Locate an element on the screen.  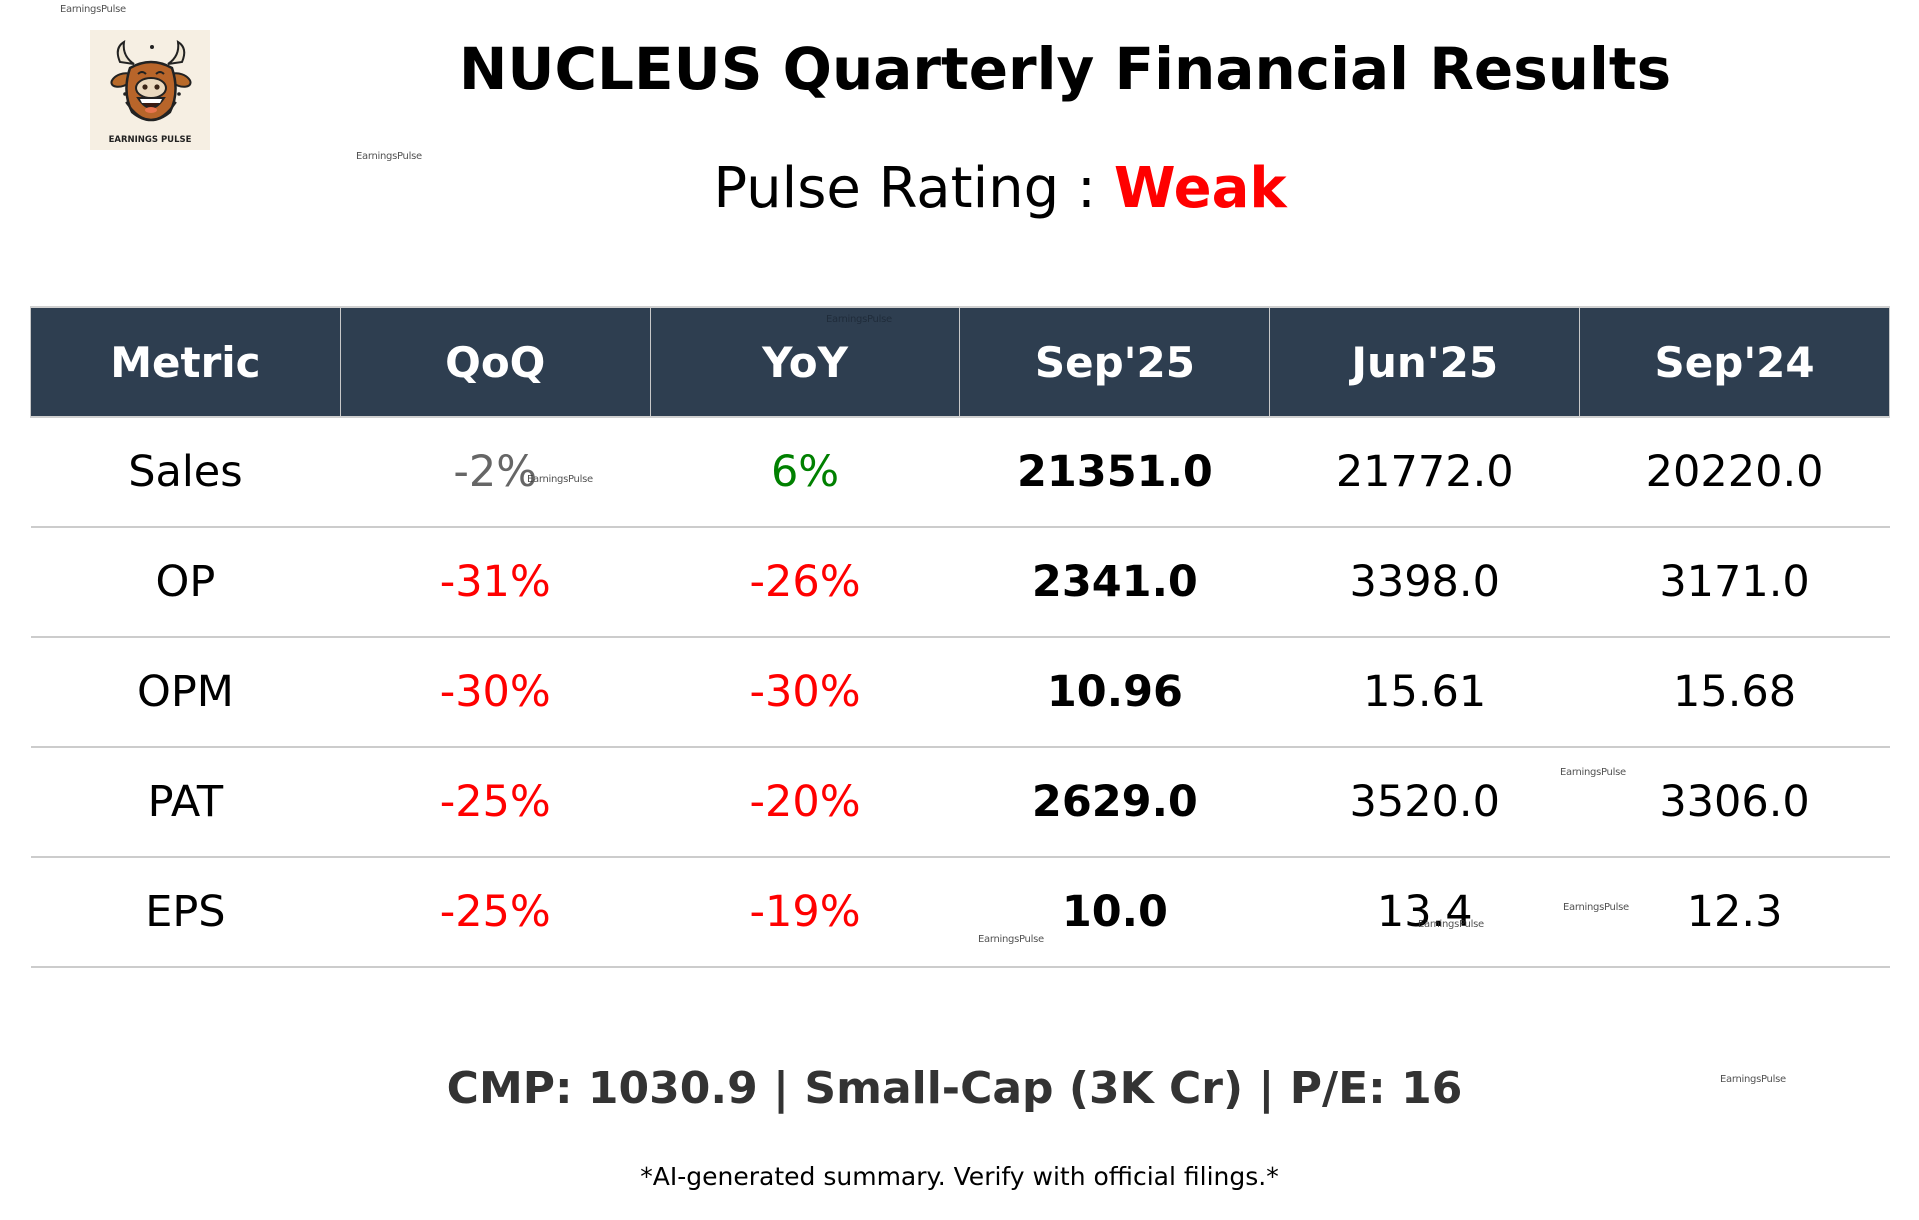
pulse-rating-label: Pulse Rating : is located at coordinates (904, 188).